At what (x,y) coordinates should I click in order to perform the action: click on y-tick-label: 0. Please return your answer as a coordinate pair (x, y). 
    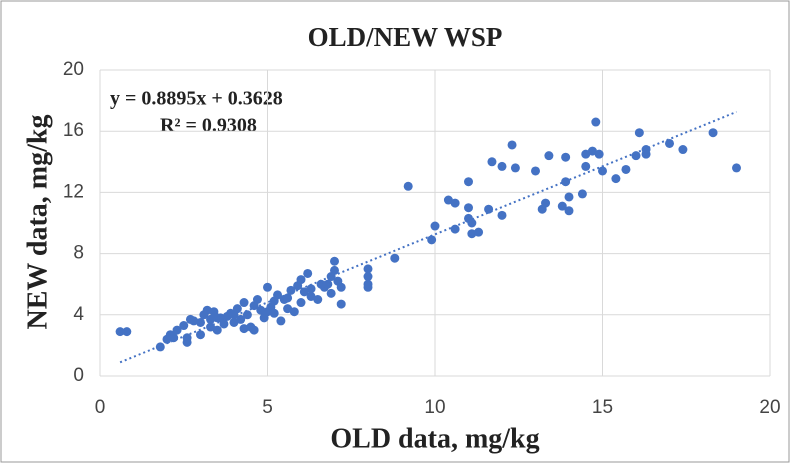
    Looking at the image, I should click on (78, 375).